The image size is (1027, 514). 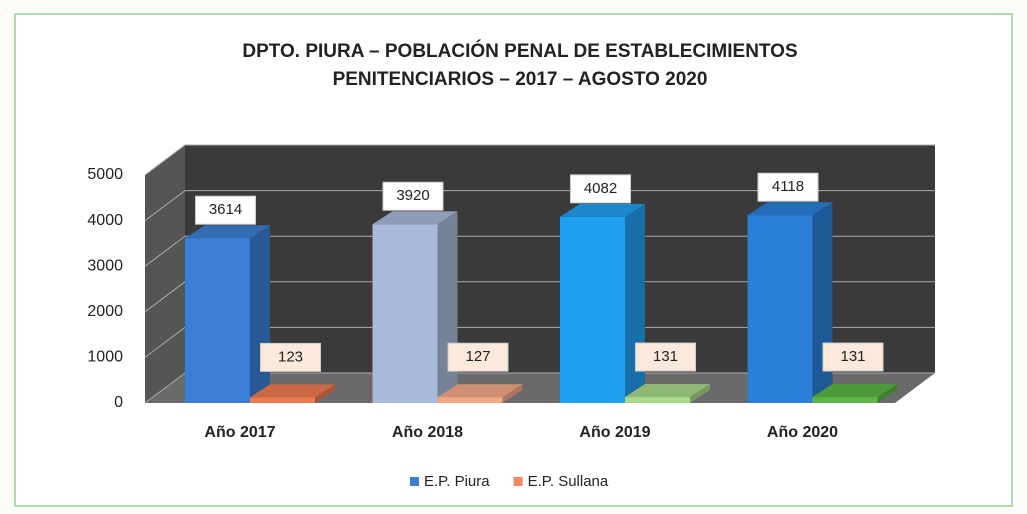 What do you see at coordinates (427, 432) in the screenshot?
I see `x-tick-label: Año 2018` at bounding box center [427, 432].